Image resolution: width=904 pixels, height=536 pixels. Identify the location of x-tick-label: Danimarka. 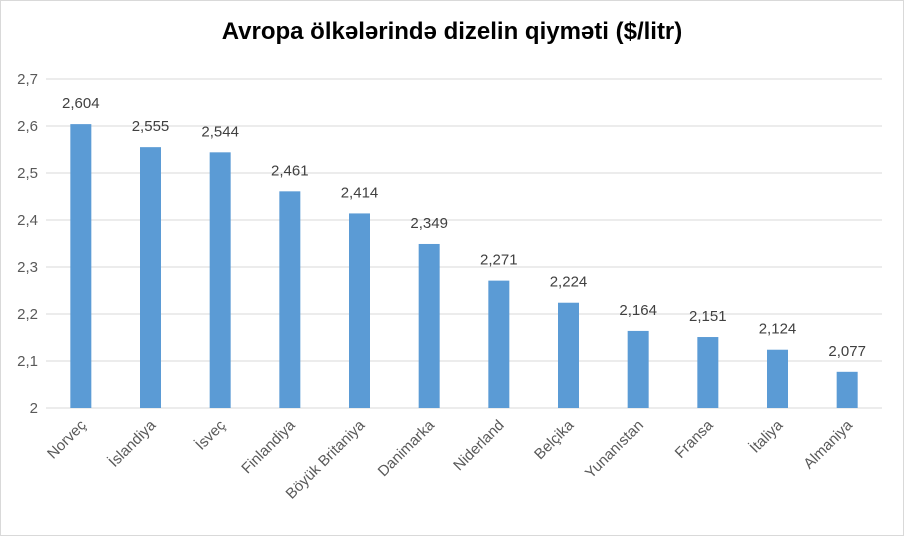
(407, 448).